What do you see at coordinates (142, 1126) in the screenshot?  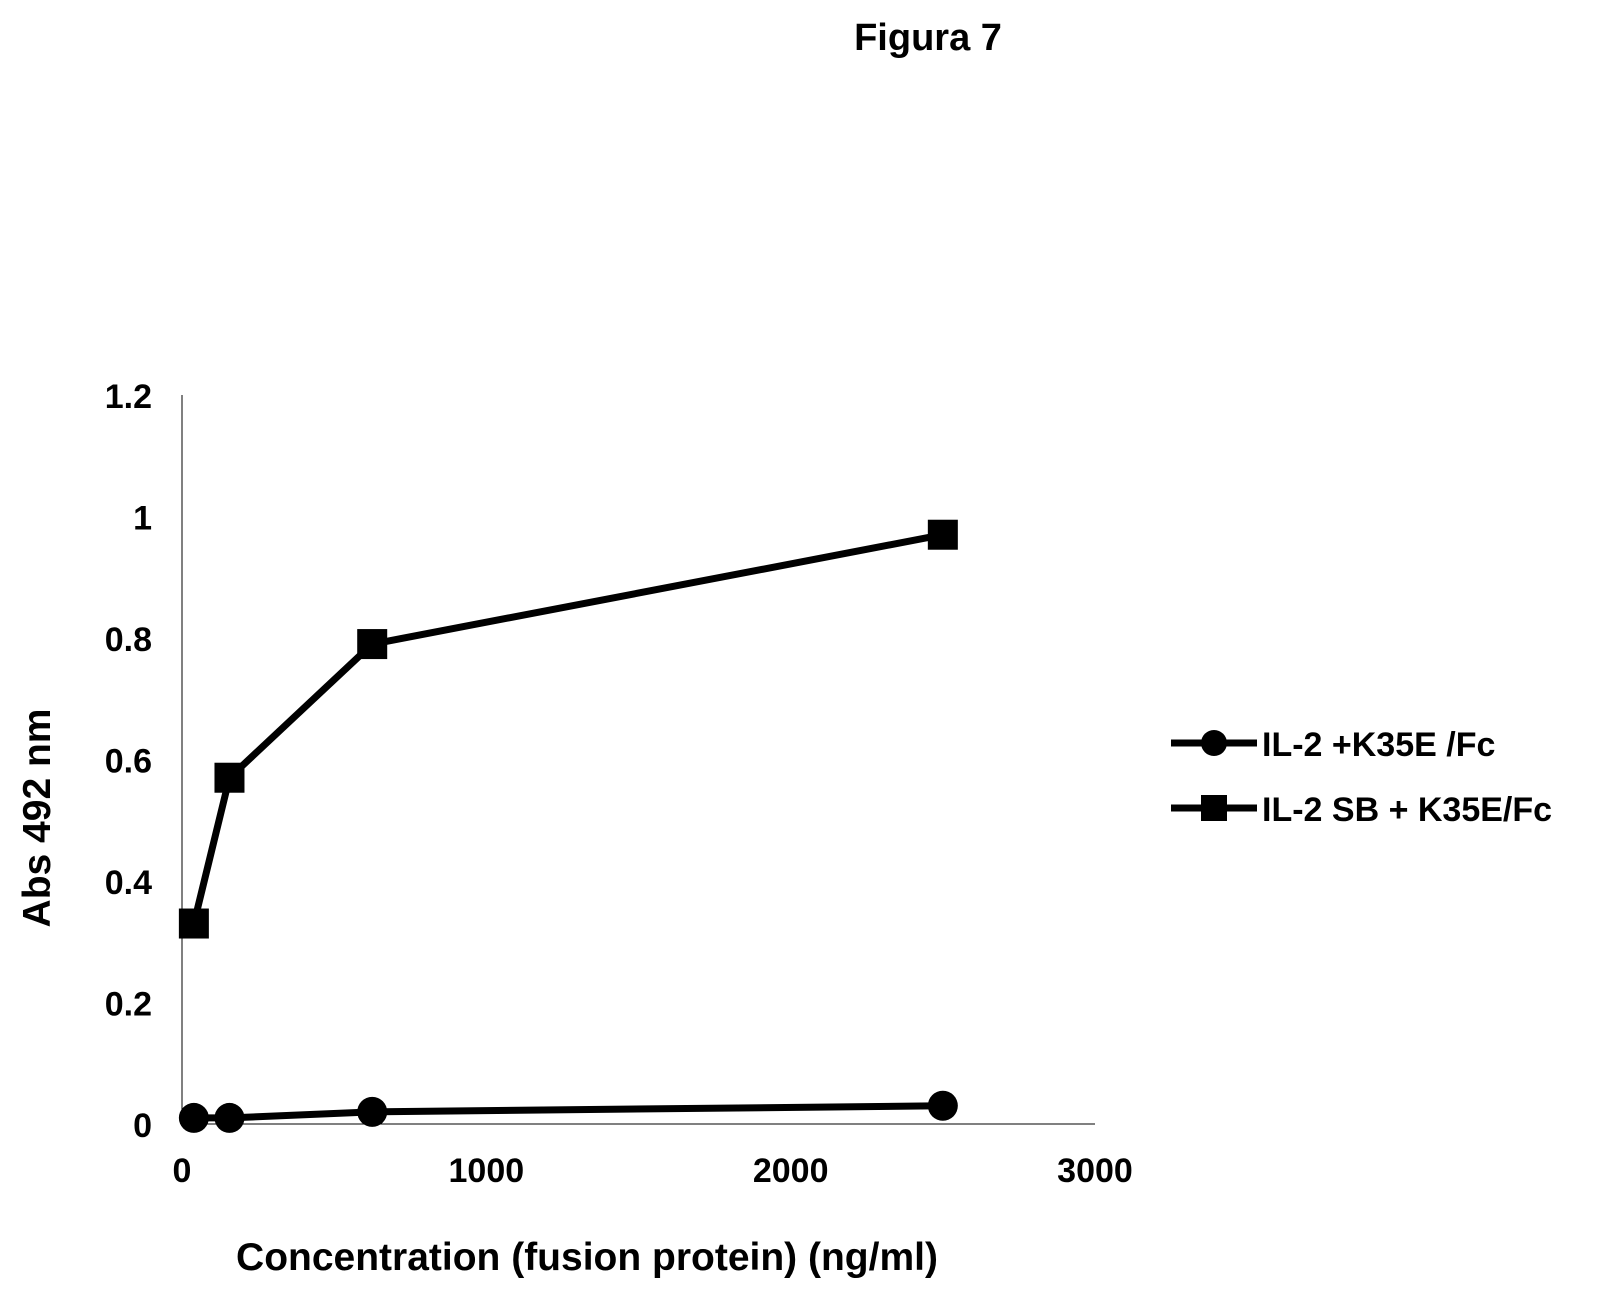 I see `y-tick-label: 0` at bounding box center [142, 1126].